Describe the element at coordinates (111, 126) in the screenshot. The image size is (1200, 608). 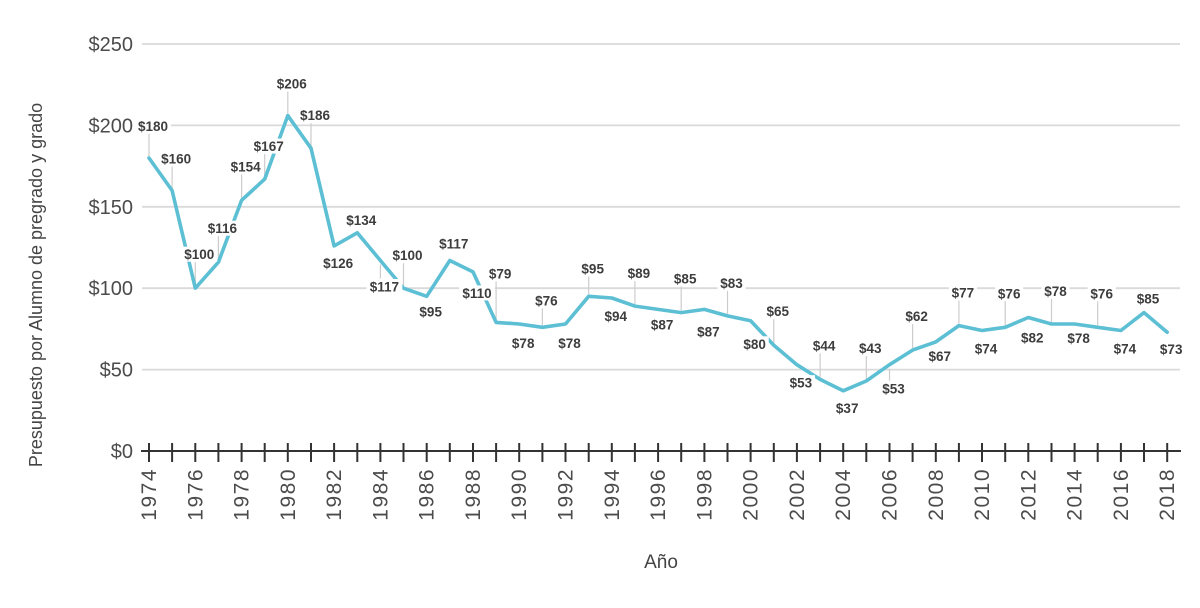
I see `y-tick-label: $200` at that location.